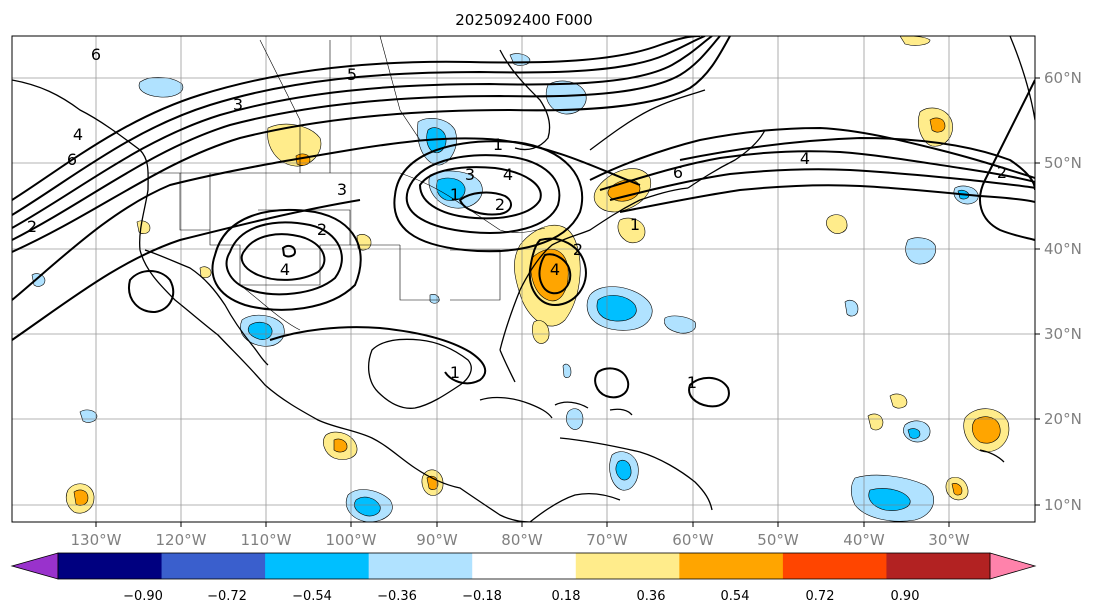 This screenshot has height=615, width=1105. I want to click on lat-label: 30°N, so click(1063, 334).